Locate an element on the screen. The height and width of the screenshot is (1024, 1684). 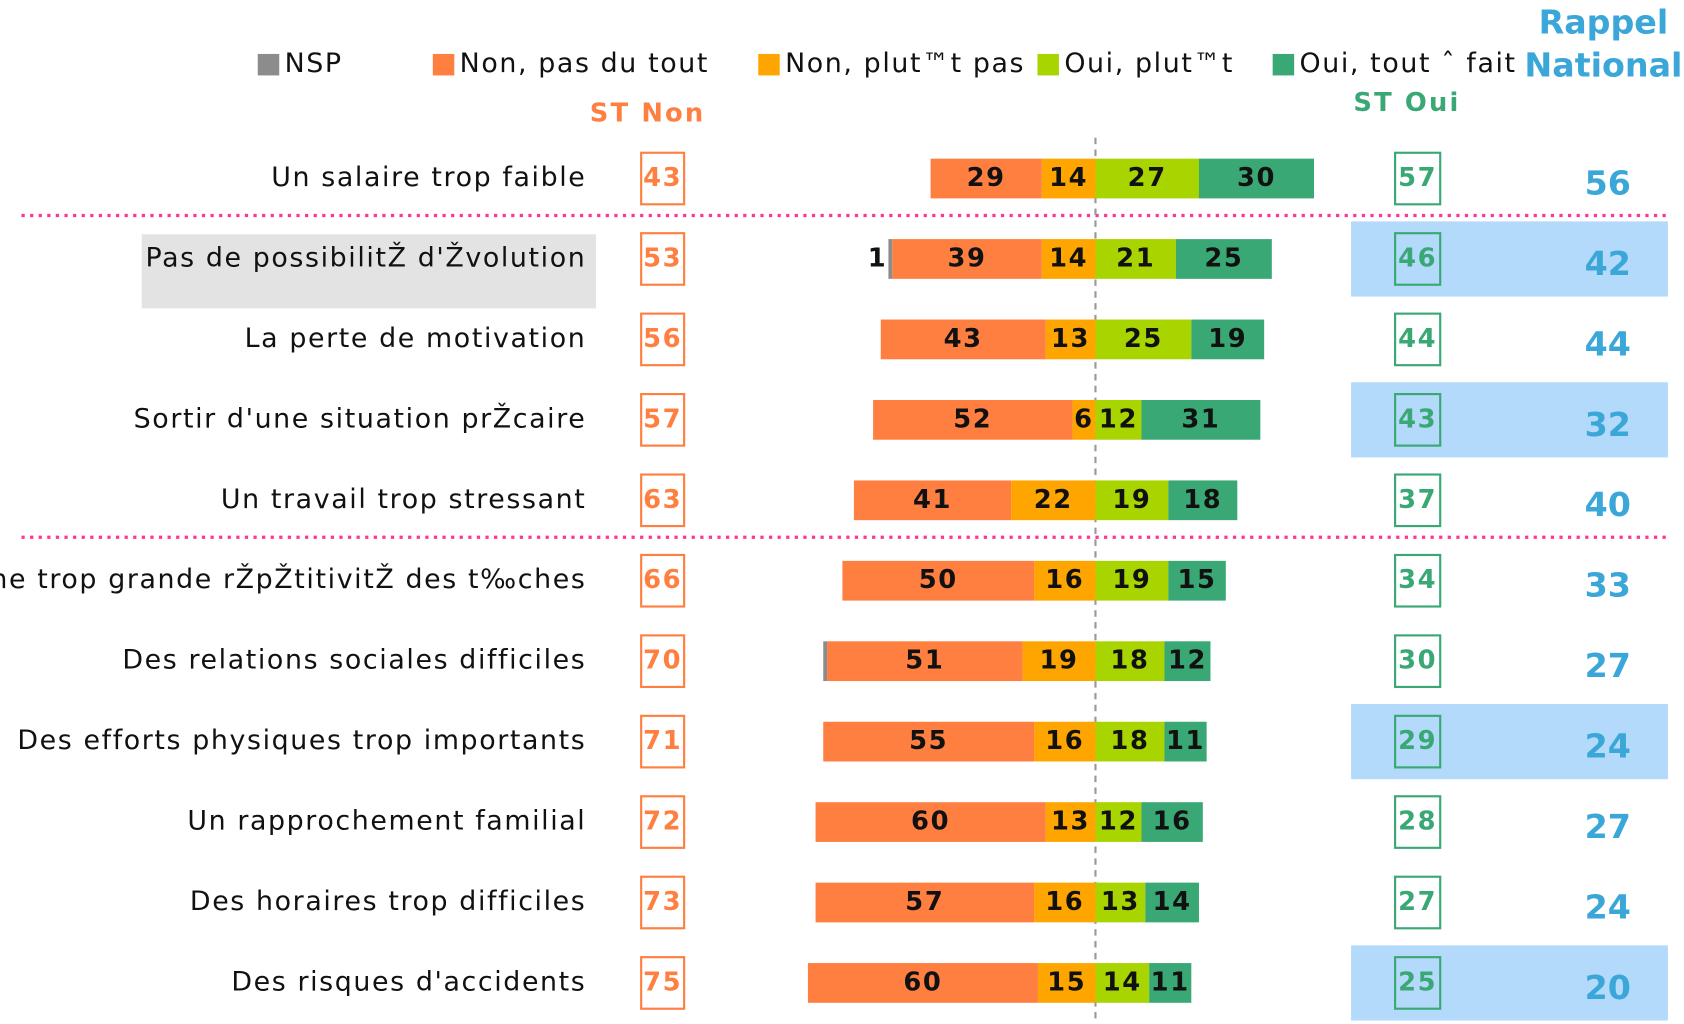
bar-value-label: 27 is located at coordinates (1147, 178).